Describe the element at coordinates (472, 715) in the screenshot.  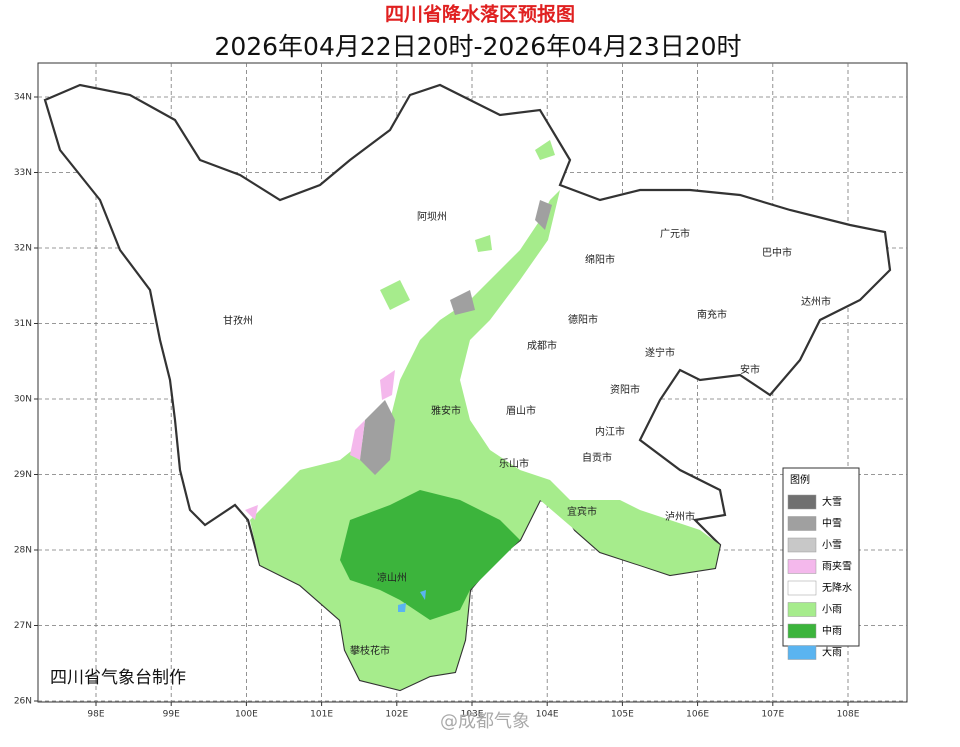
I see `x-tick-label: 103E` at that location.